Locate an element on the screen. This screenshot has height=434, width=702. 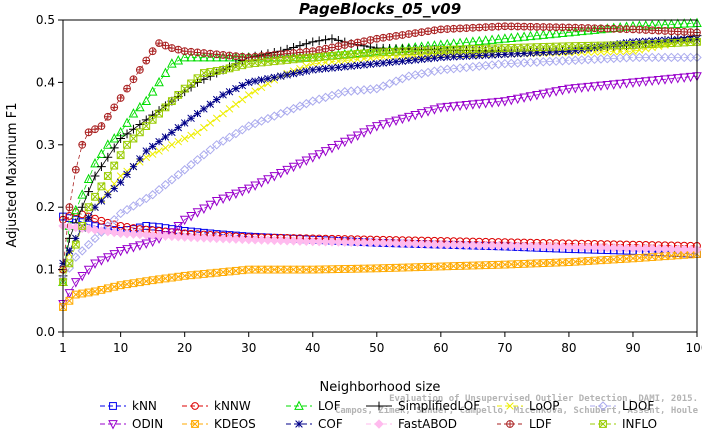
legend-swatch-marker-cof is located at coordinates (299, 424).